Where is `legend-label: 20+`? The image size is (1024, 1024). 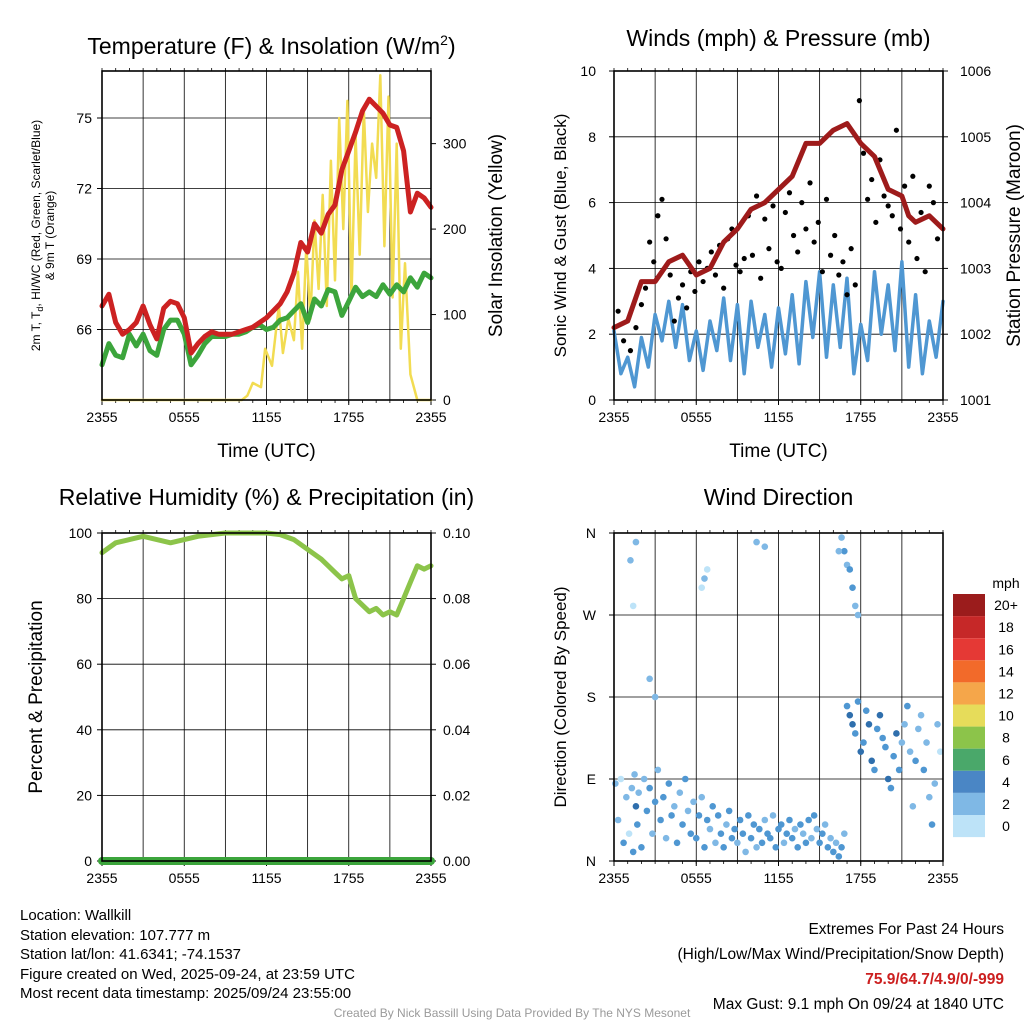 legend-label: 20+ is located at coordinates (1006, 605).